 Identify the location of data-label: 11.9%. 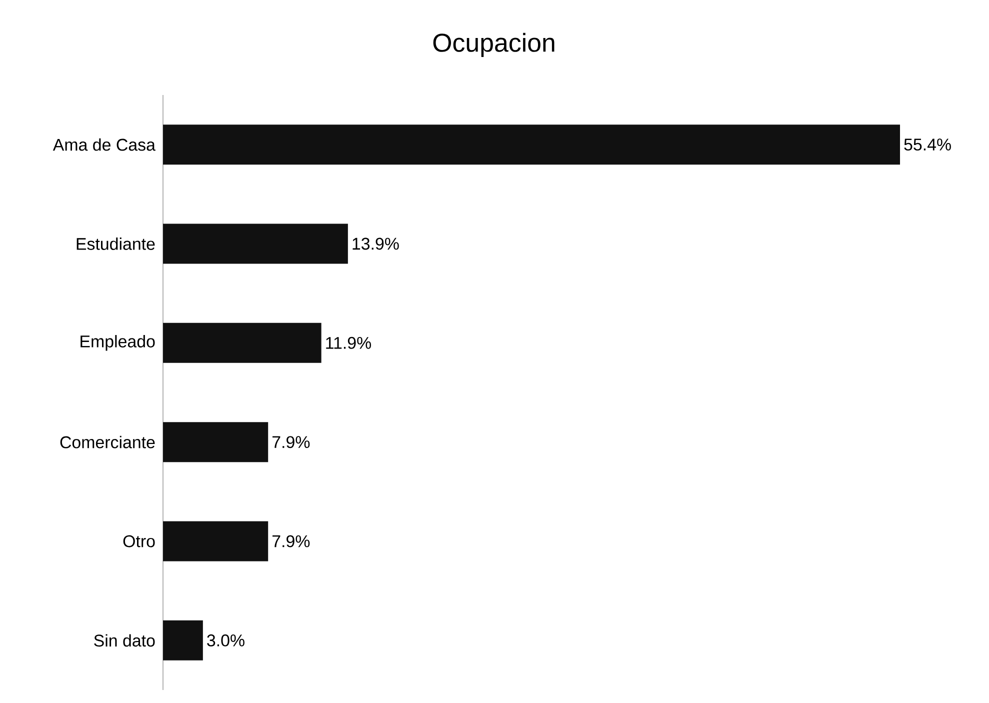
(348, 342).